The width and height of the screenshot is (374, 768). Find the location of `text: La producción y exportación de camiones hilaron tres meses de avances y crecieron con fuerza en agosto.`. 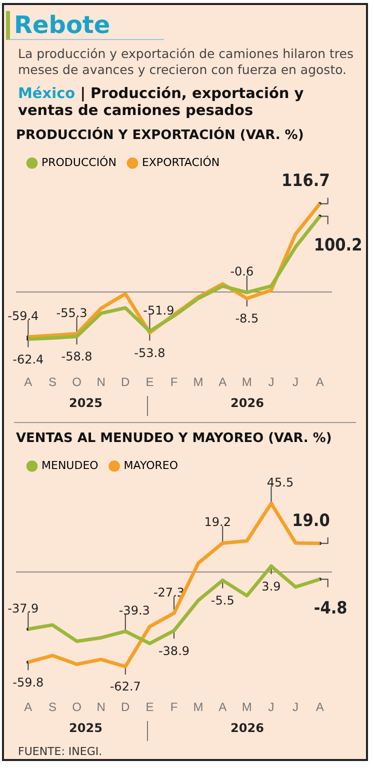

text: La producción y exportación de camiones hilaron tres meses de avances y crecieron con fuerza en agosto. is located at coordinates (186, 62).